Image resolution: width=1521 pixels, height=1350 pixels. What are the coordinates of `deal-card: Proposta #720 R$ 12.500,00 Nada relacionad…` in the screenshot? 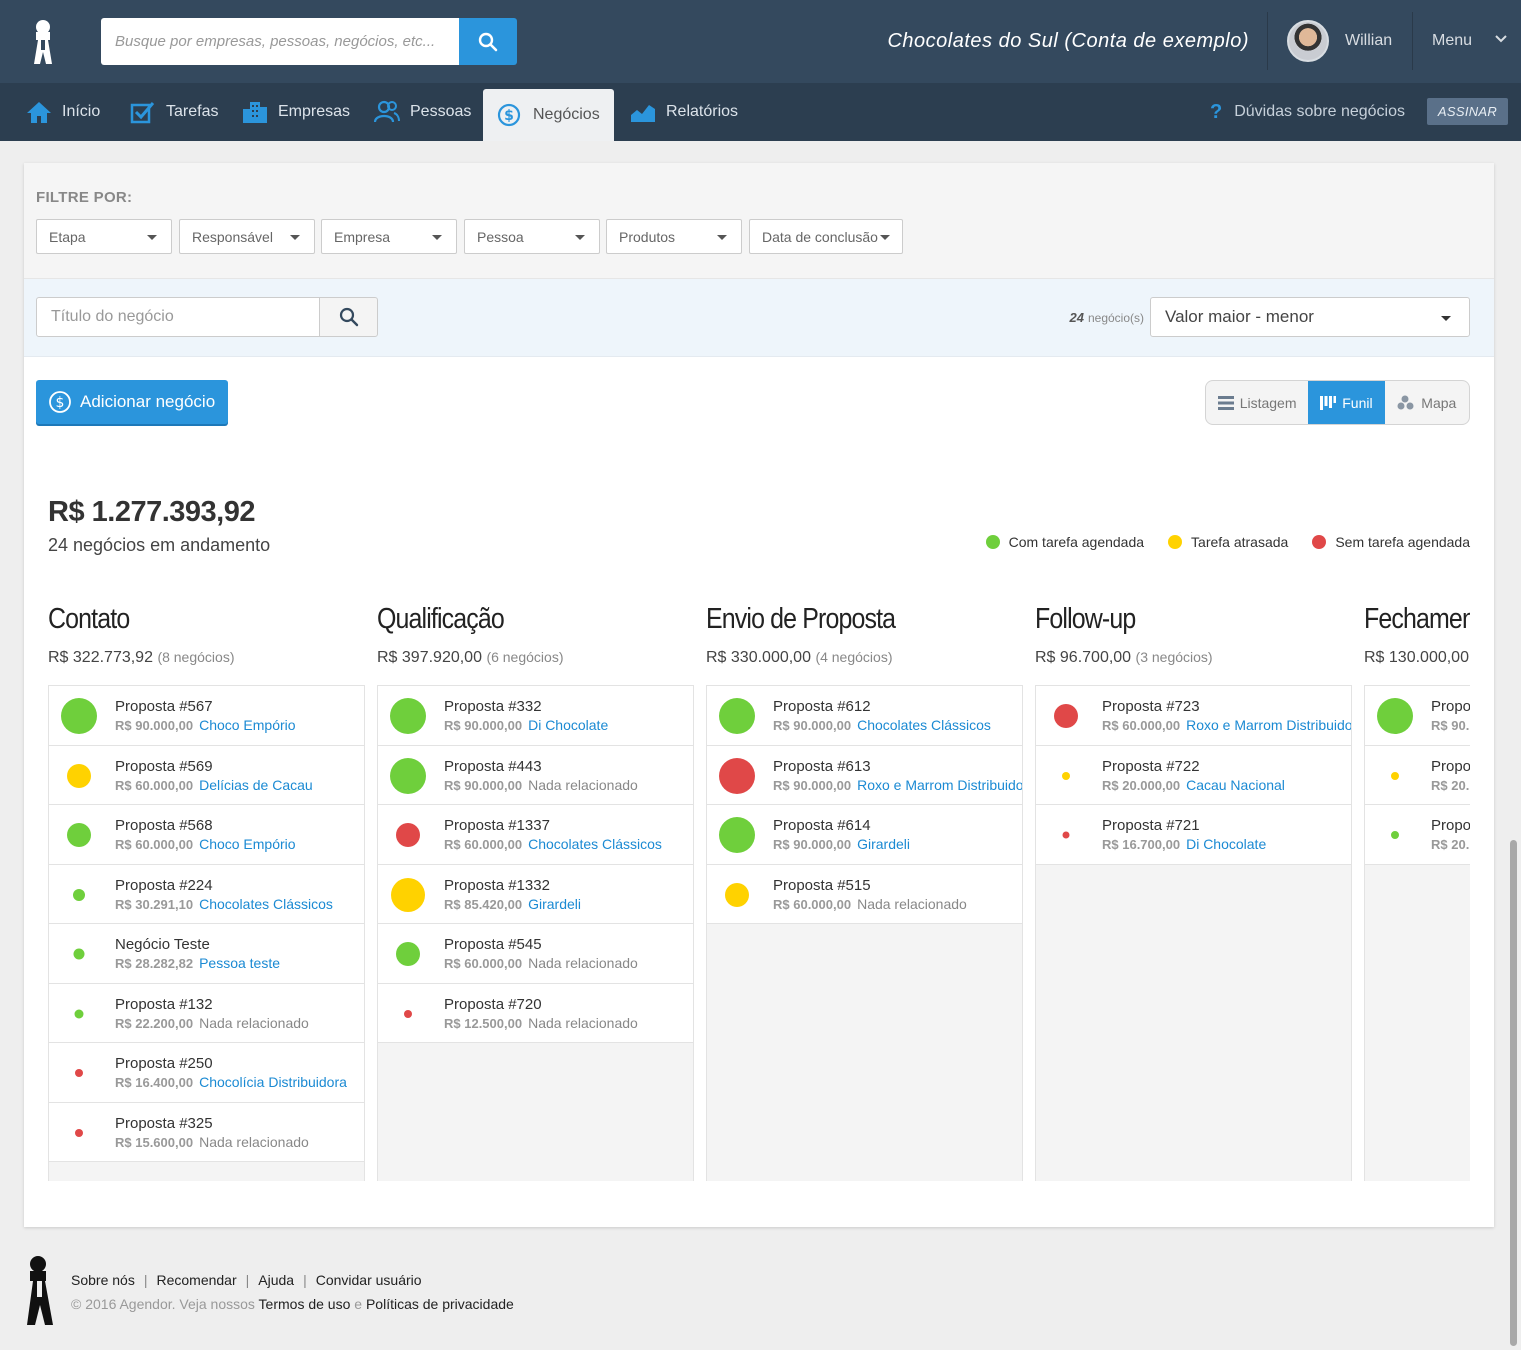 It's located at (535, 1013).